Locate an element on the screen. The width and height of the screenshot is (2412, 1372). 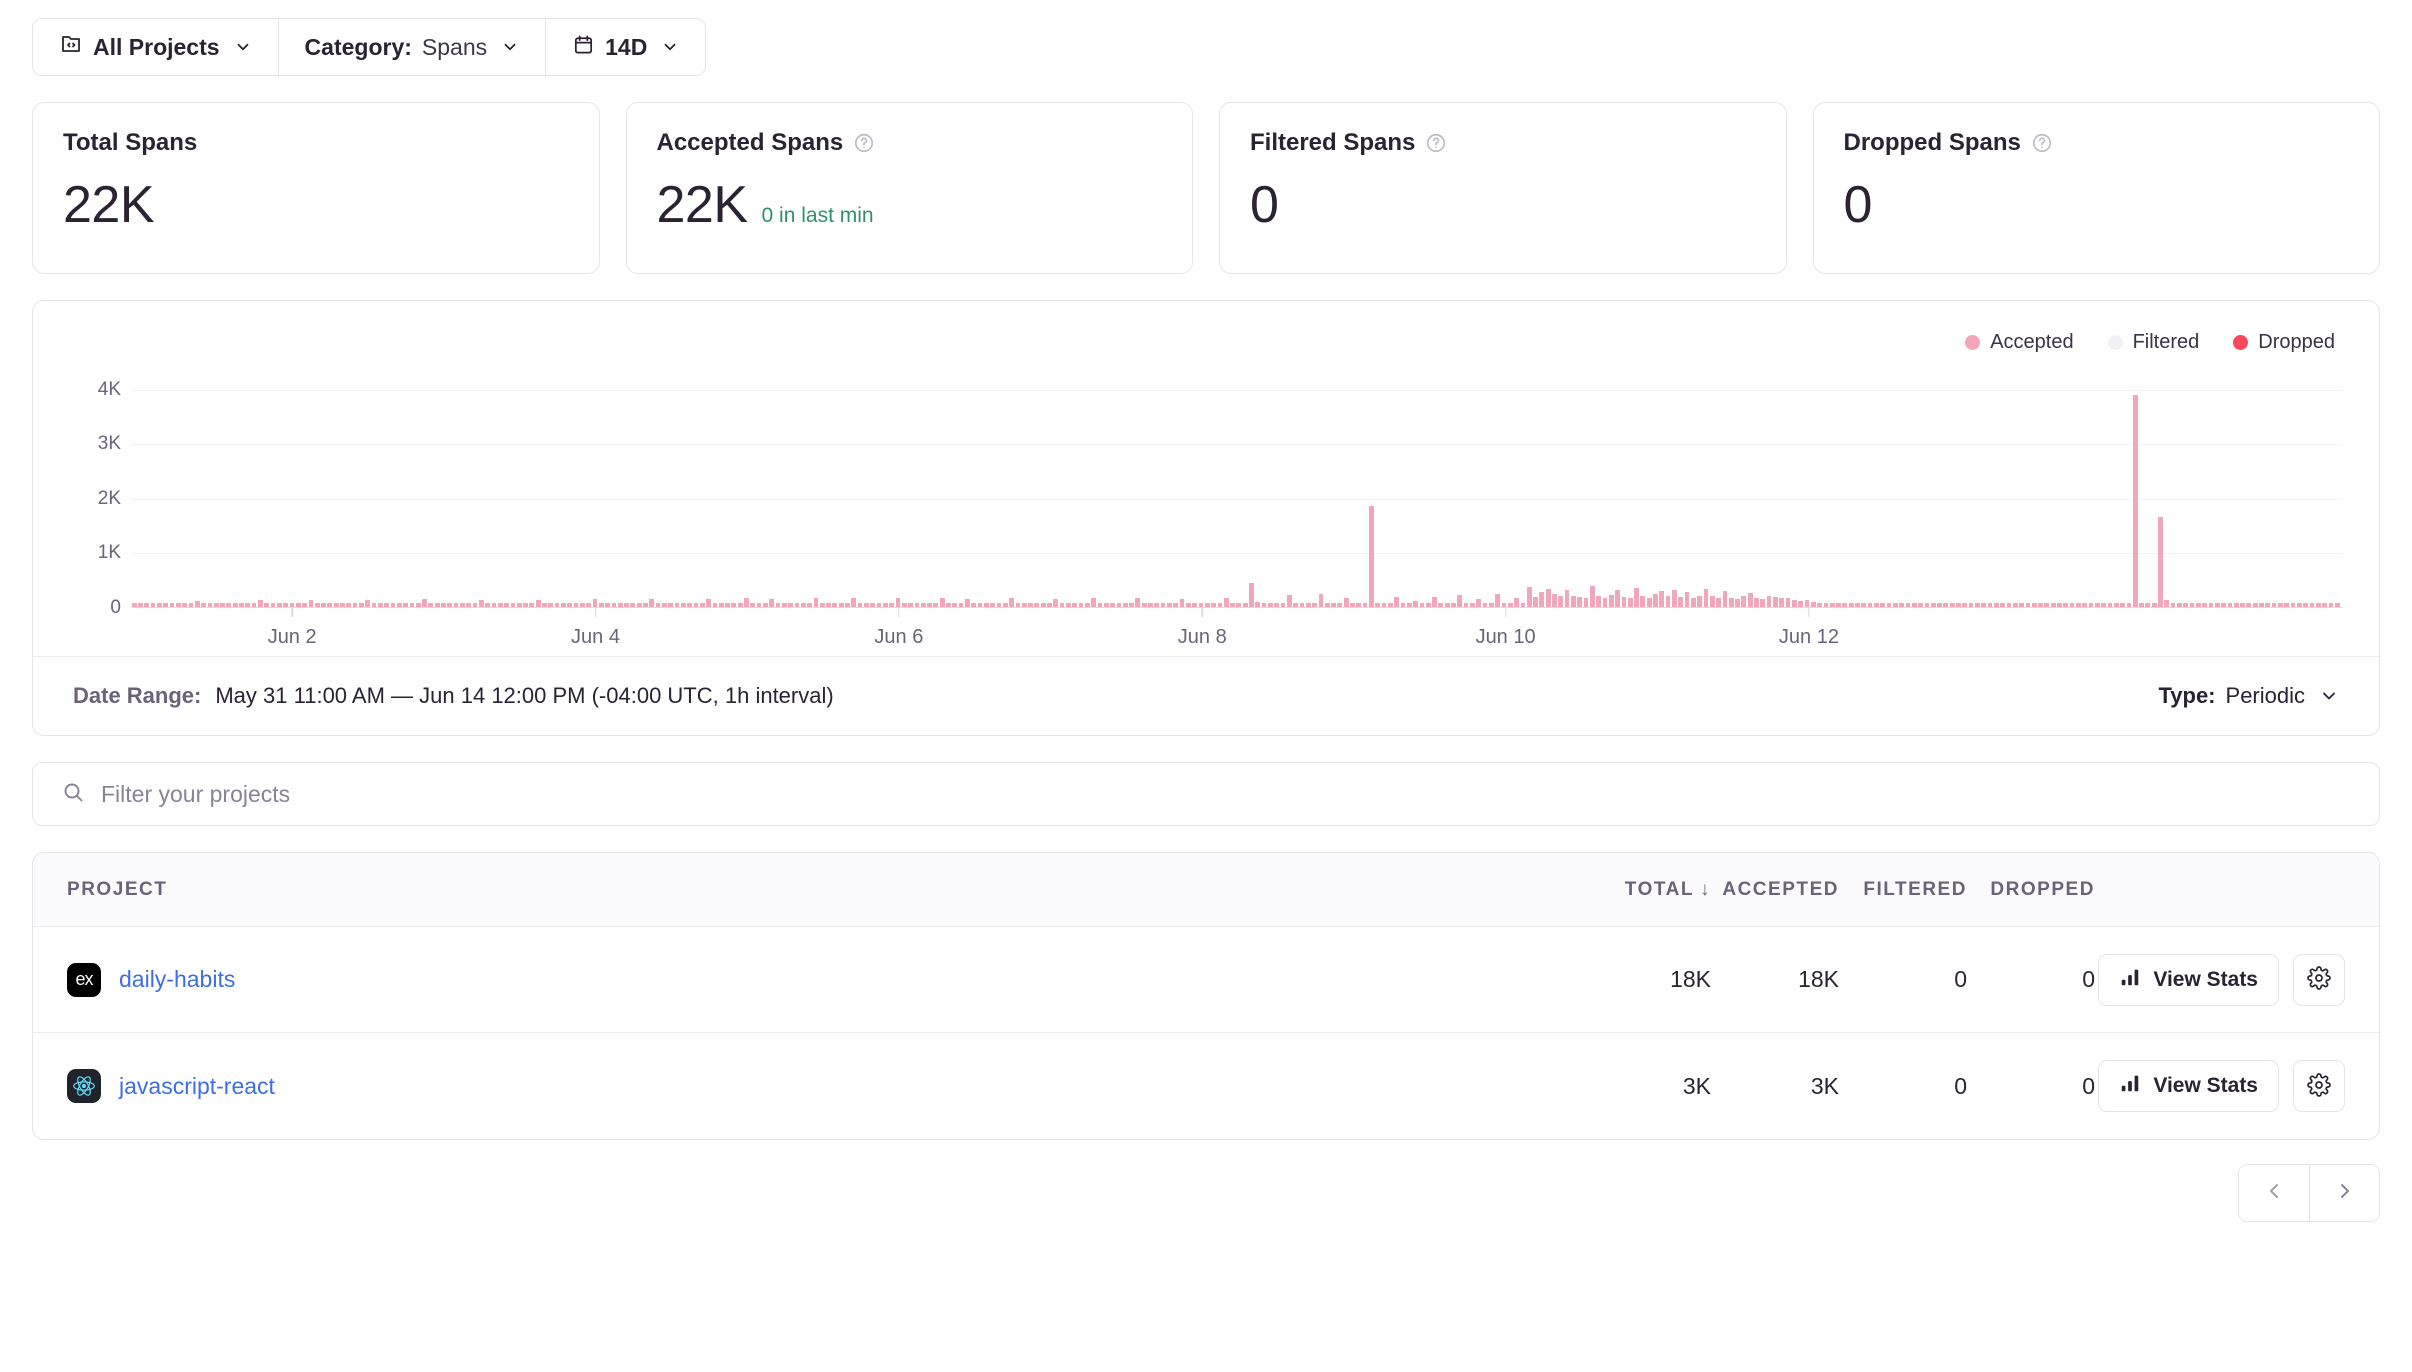
help-icon is located at coordinates (2042, 143).